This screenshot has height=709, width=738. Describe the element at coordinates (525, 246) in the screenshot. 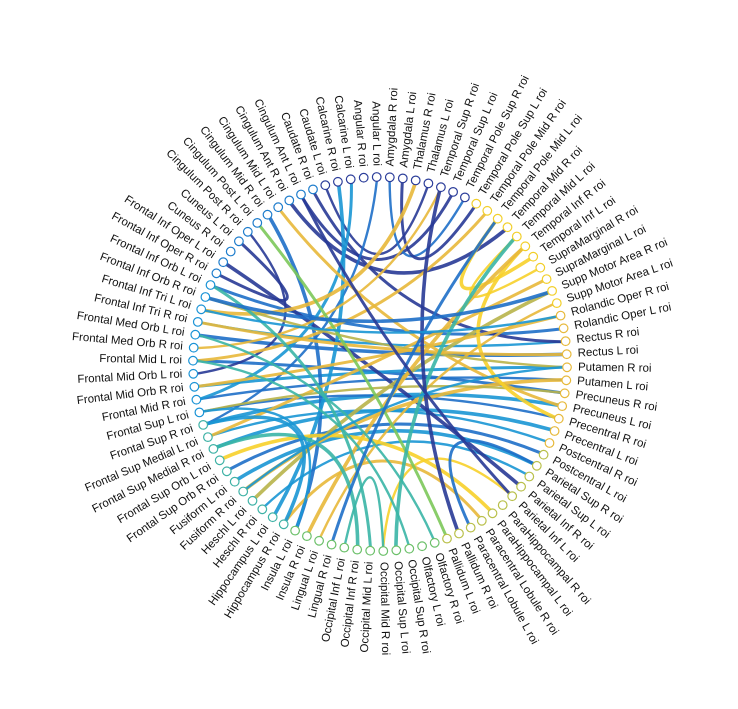

I see `node-temporal-inf-r-roi` at that location.